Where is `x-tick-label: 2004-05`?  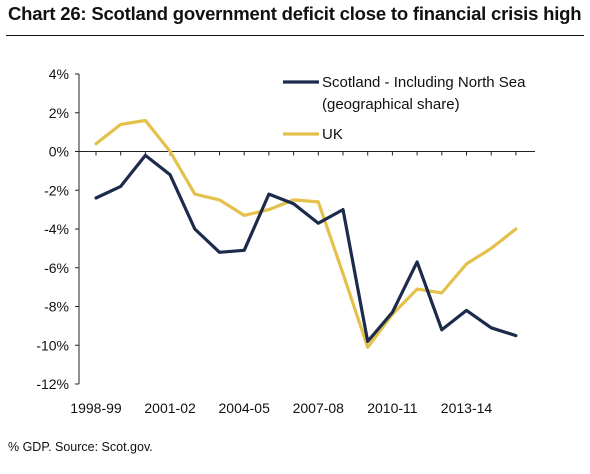 x-tick-label: 2004-05 is located at coordinates (245, 408).